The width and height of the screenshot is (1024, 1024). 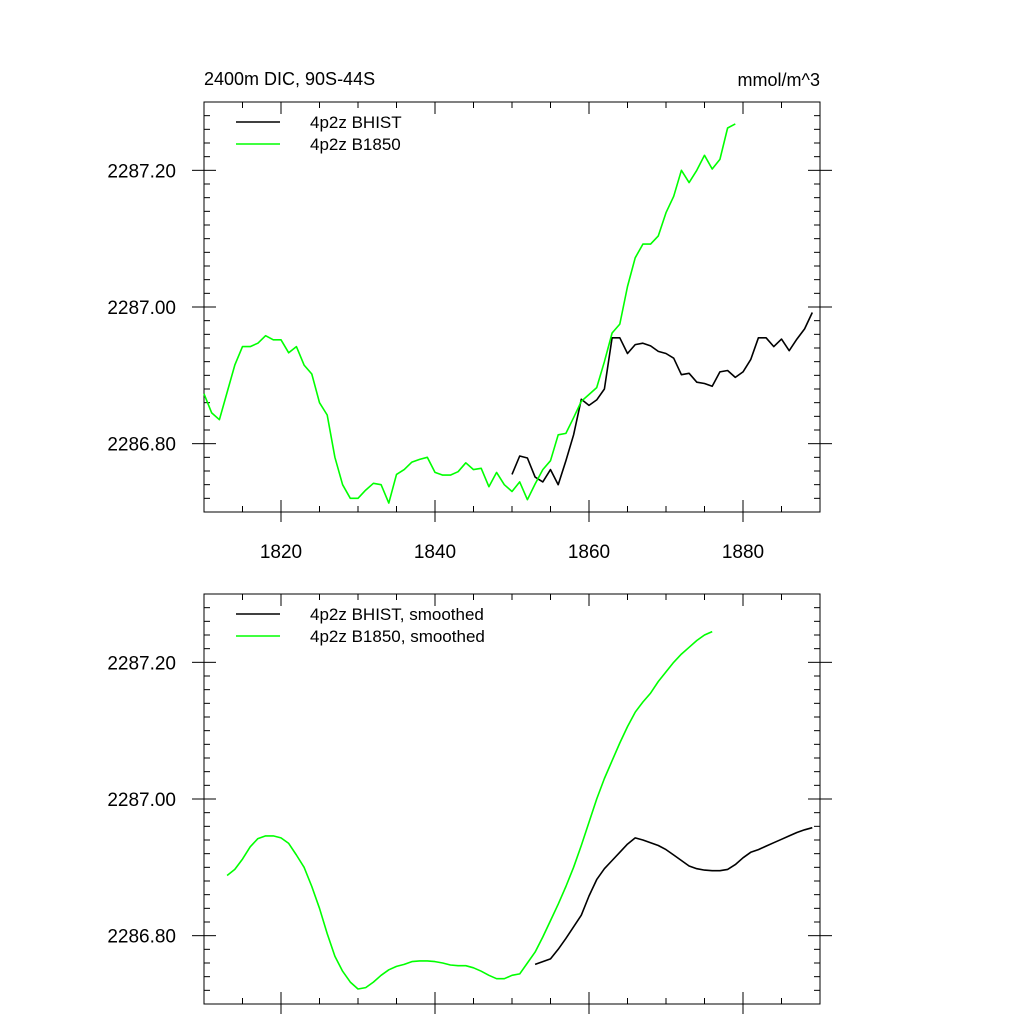 I want to click on chart-title: 2400m DIC, 90S-44S, so click(x=289, y=79).